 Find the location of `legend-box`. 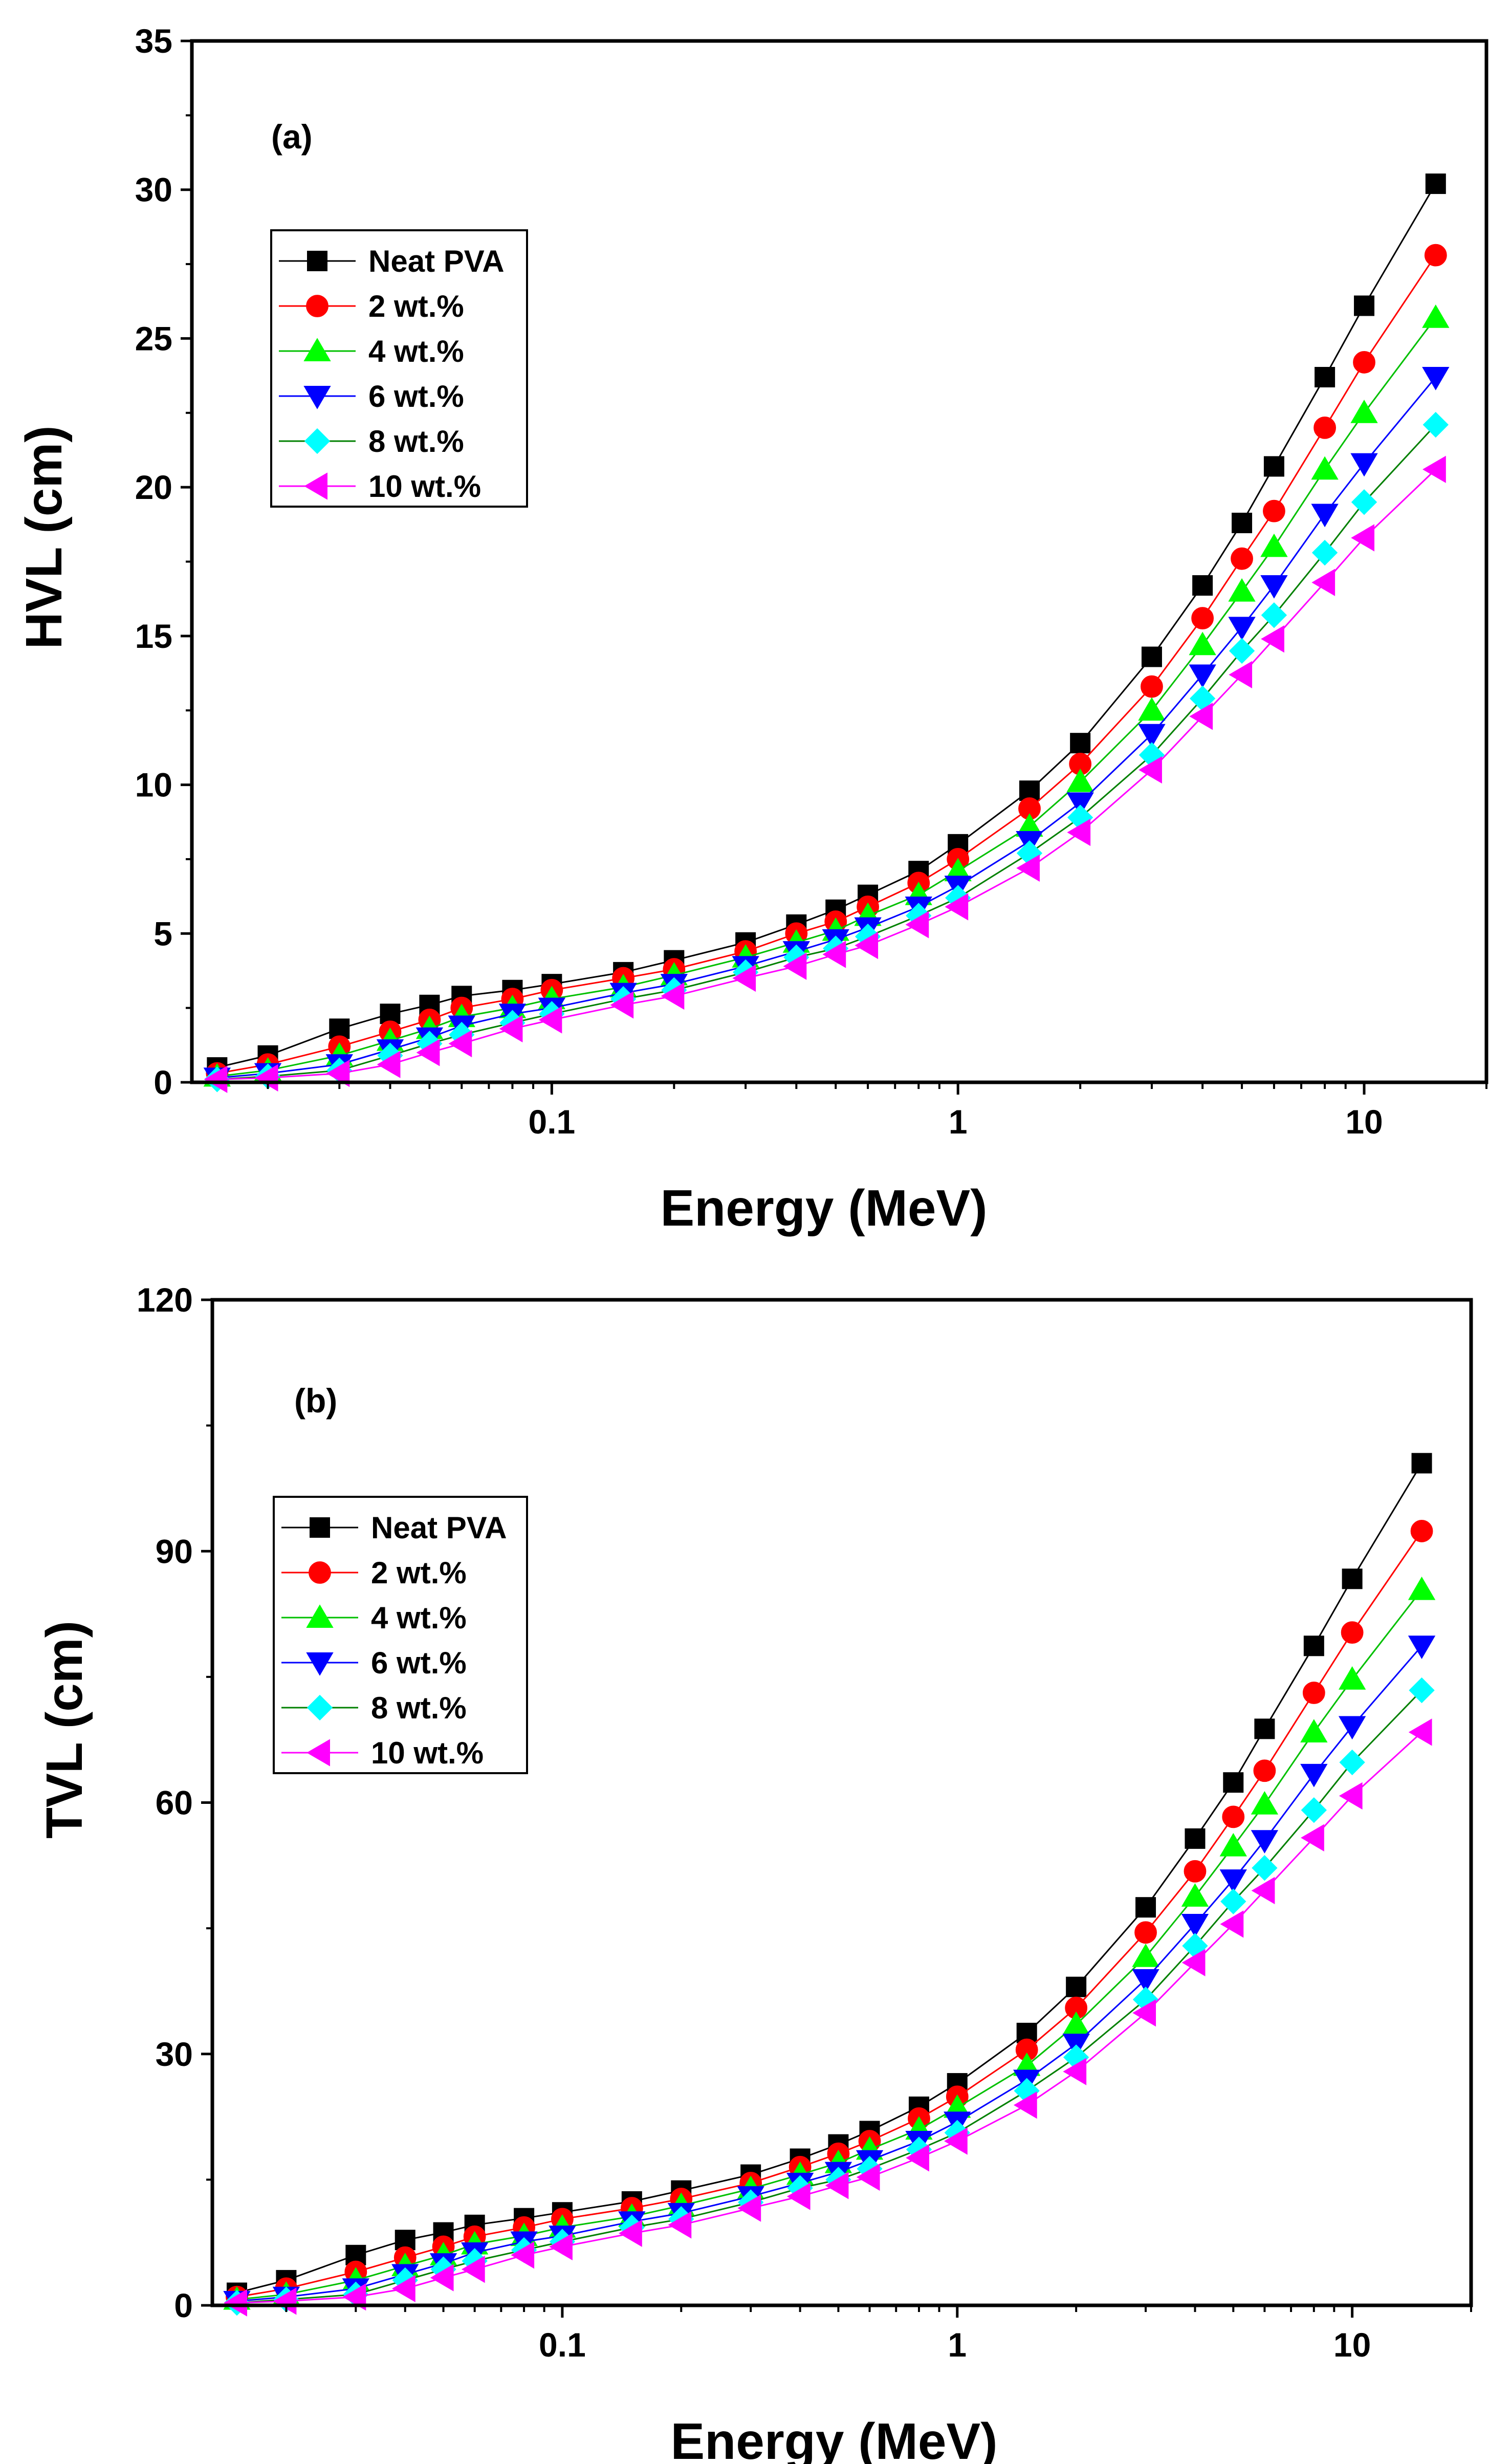

legend-box is located at coordinates (399, 368).